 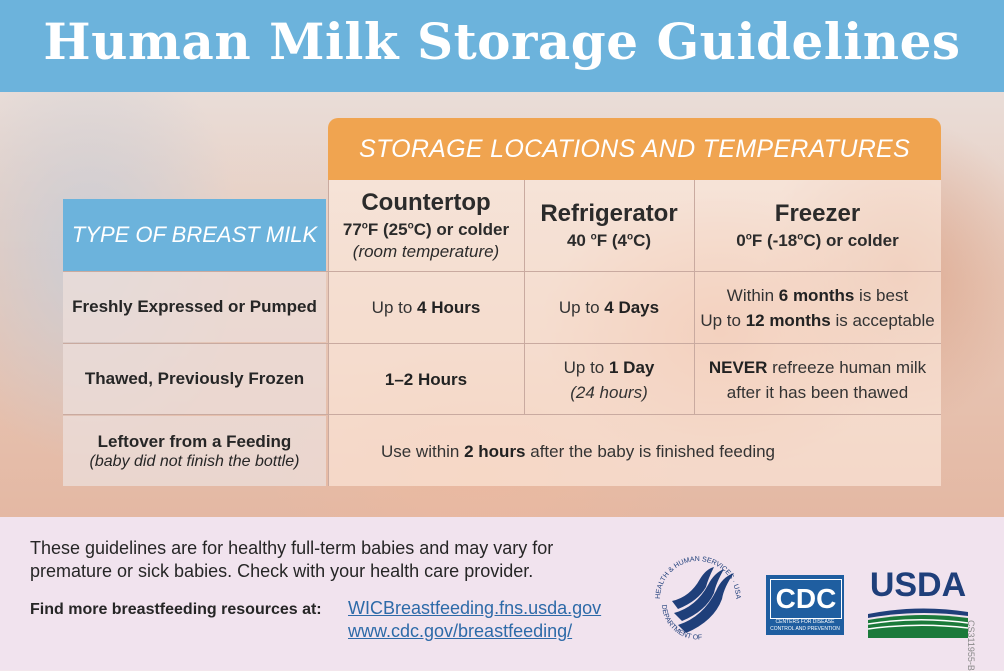 What do you see at coordinates (706, 603) in the screenshot?
I see `eagle-icon` at bounding box center [706, 603].